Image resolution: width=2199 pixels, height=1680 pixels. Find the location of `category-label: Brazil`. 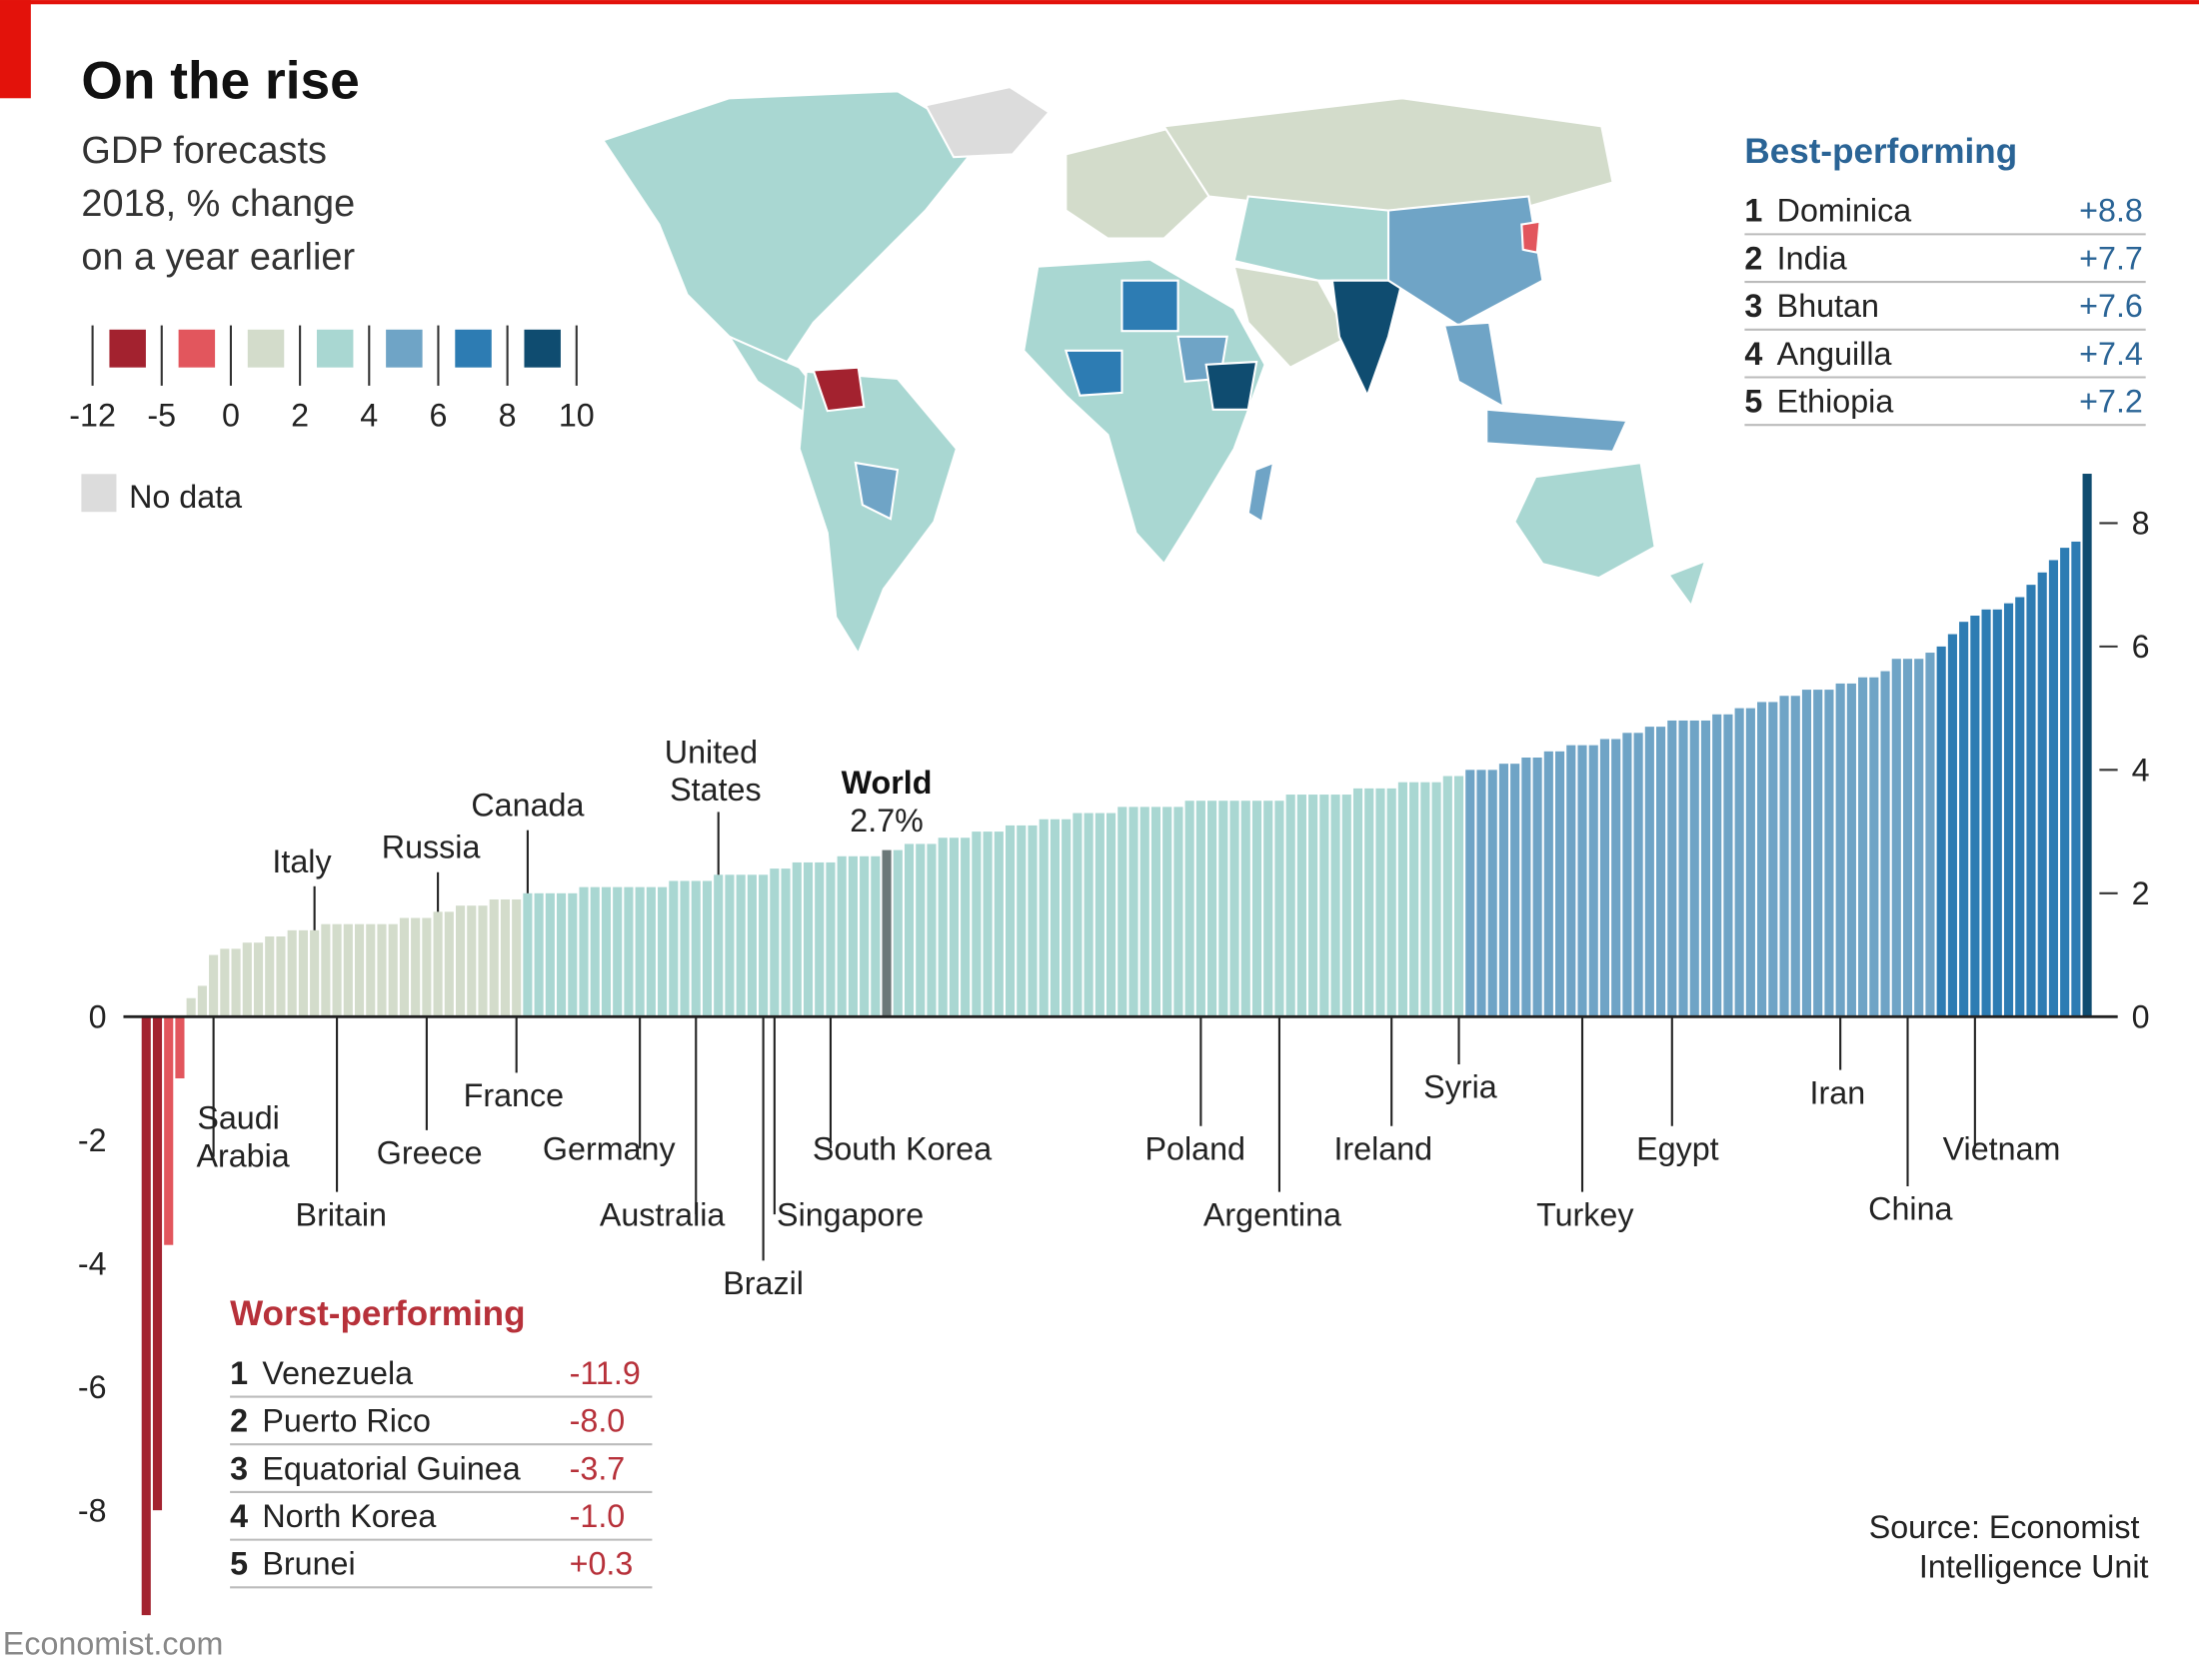

category-label: Brazil is located at coordinates (764, 1283).